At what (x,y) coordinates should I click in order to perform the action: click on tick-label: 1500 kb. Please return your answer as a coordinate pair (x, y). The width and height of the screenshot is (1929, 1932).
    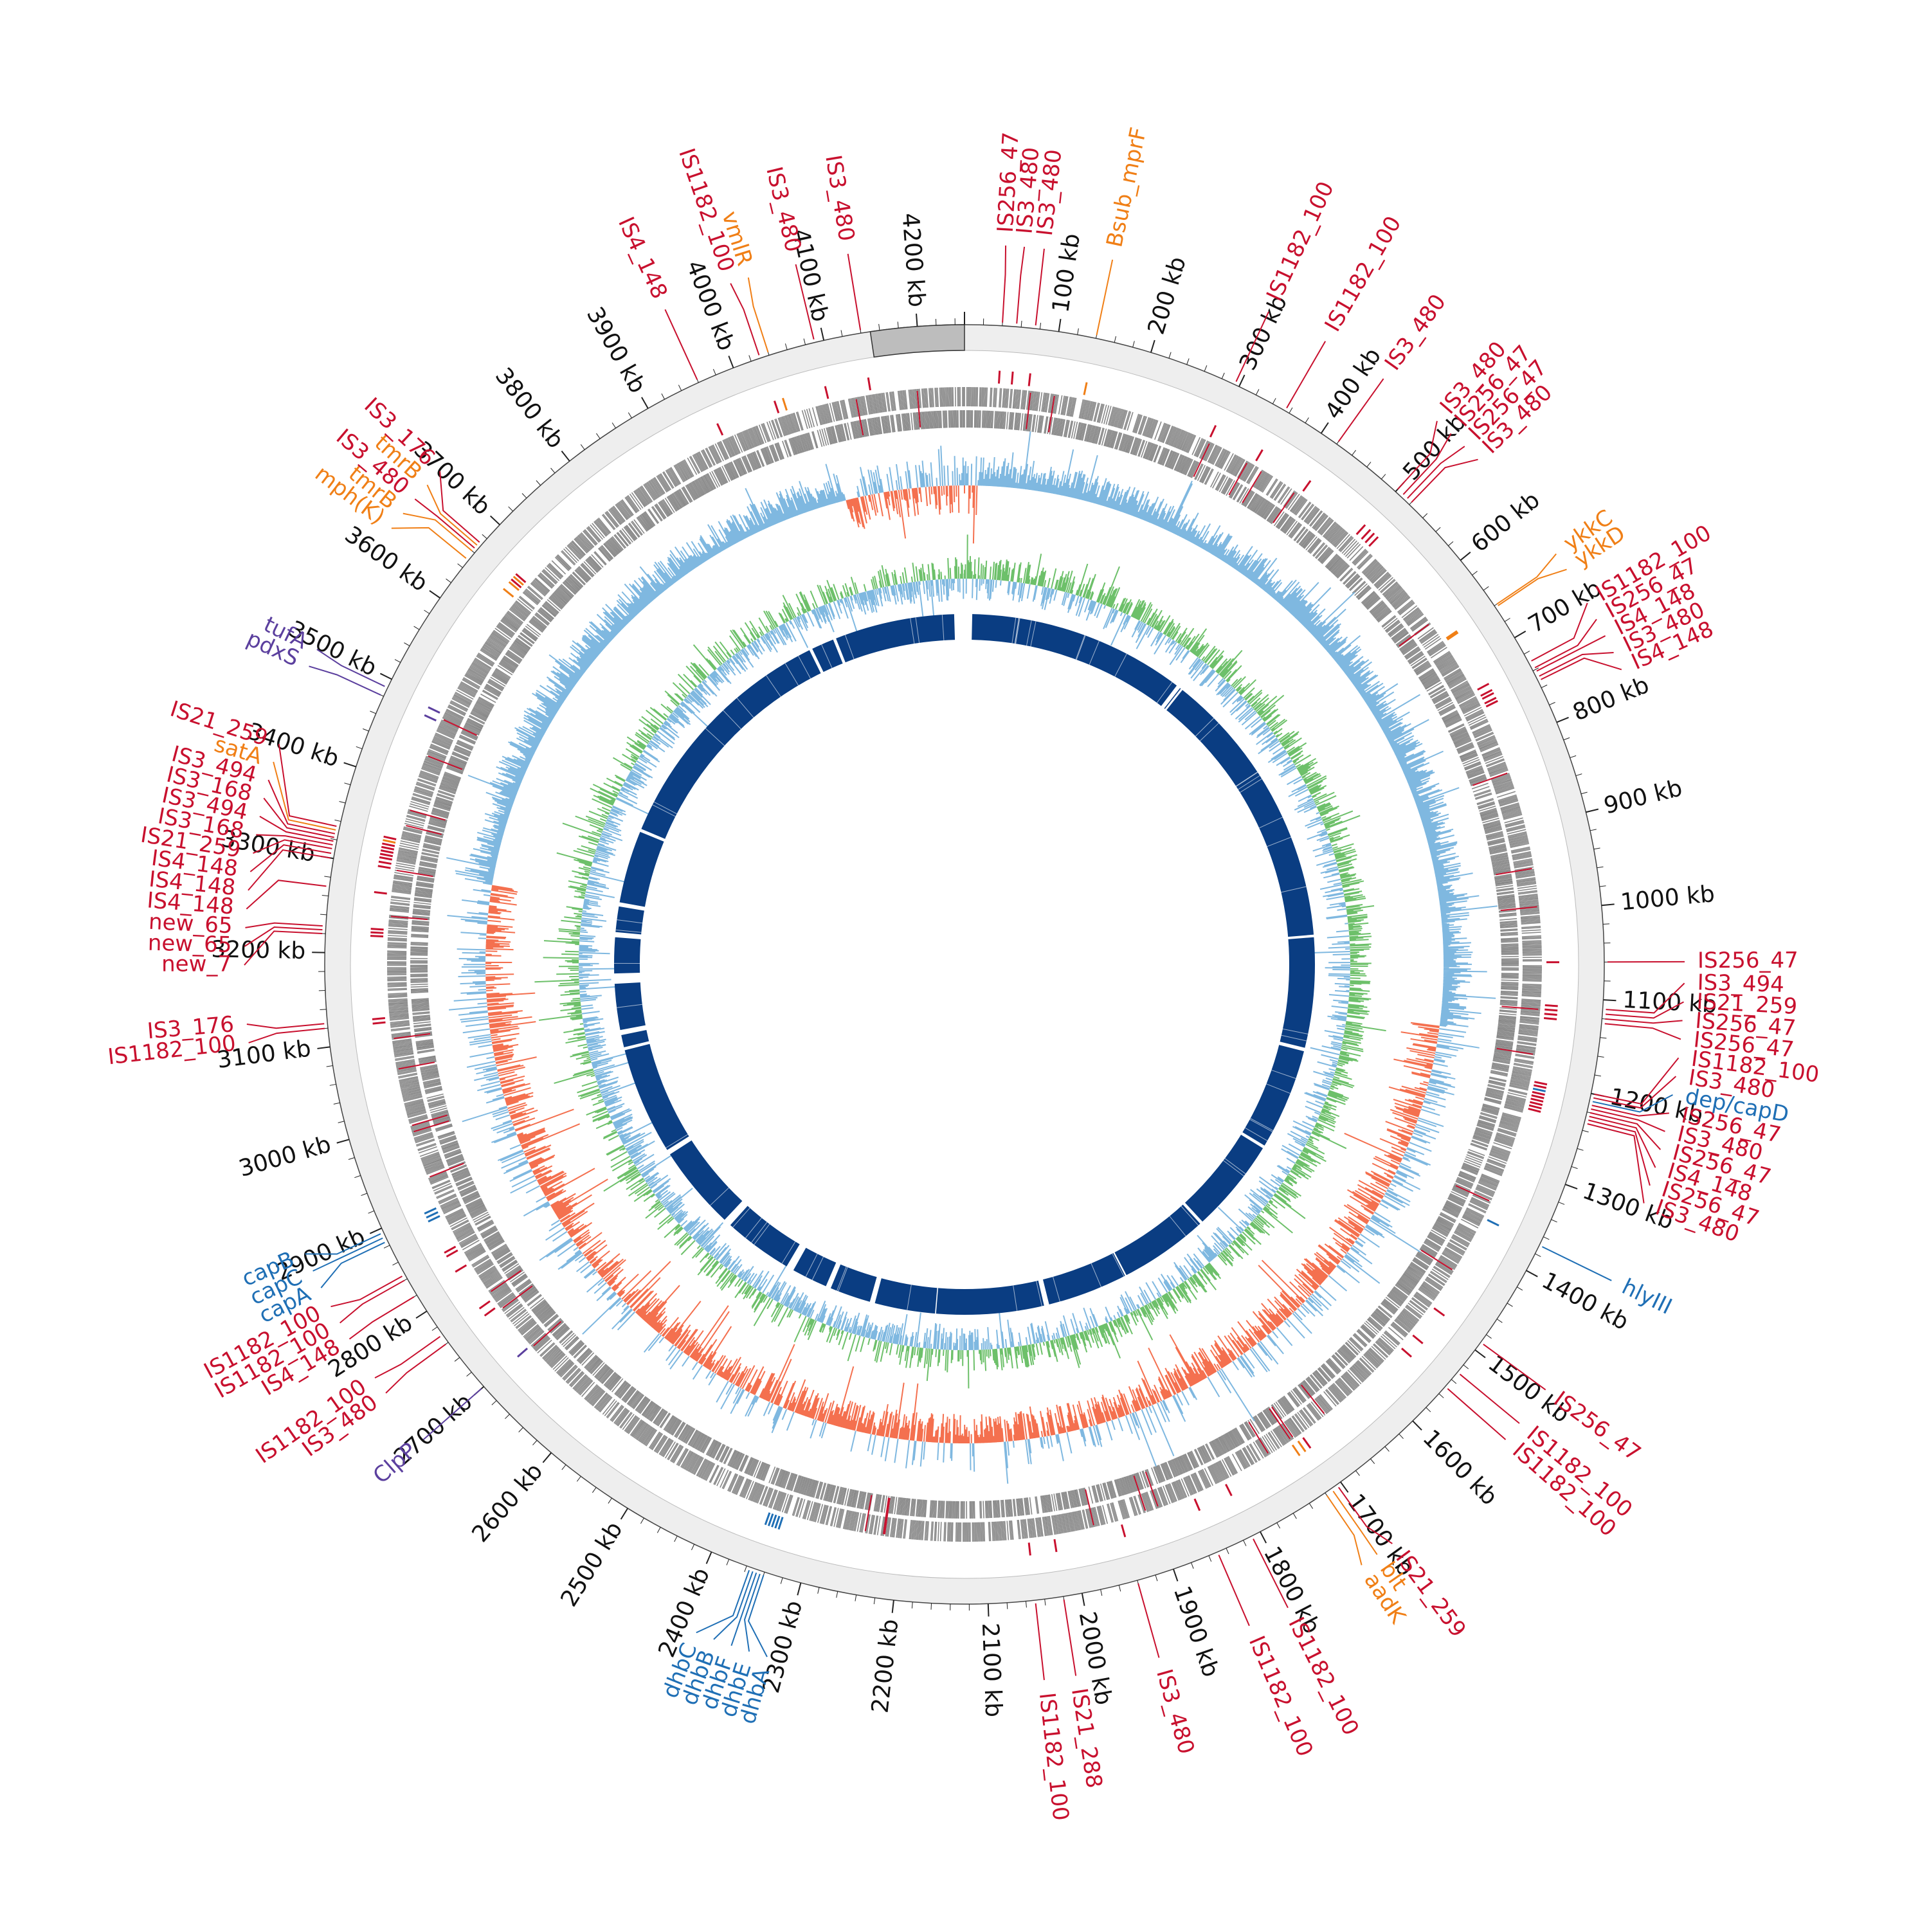
    Looking at the image, I should click on (1529, 1389).